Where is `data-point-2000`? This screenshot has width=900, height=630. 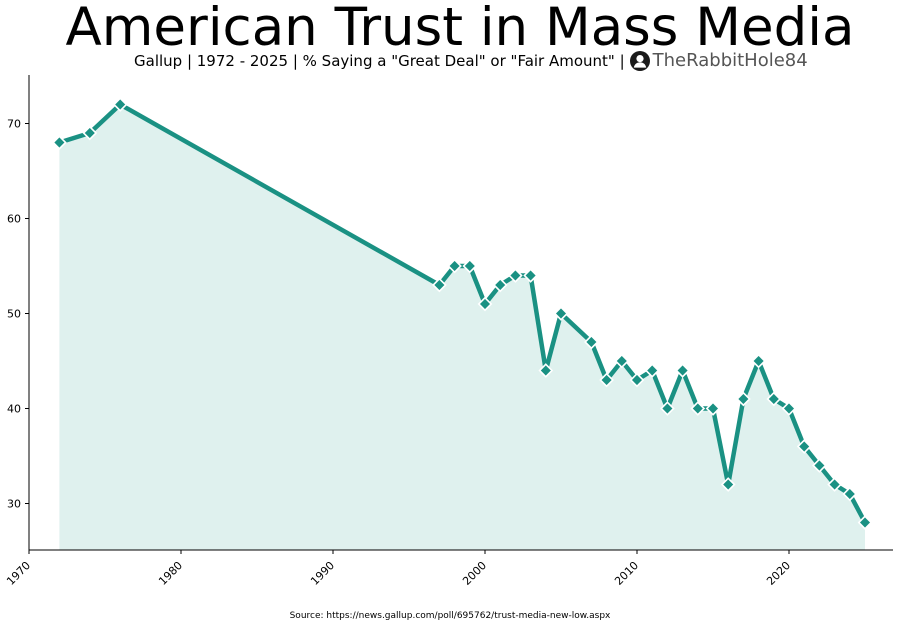 data-point-2000 is located at coordinates (485, 304).